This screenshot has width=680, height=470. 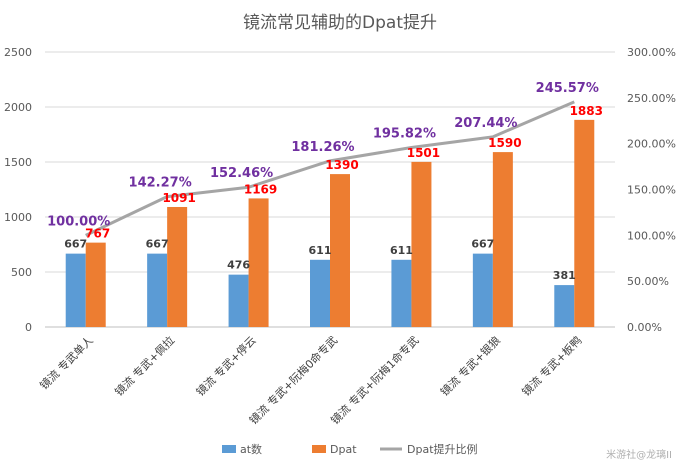 What do you see at coordinates (241, 173) in the screenshot?
I see `data-label-ratio: 152.46%` at bounding box center [241, 173].